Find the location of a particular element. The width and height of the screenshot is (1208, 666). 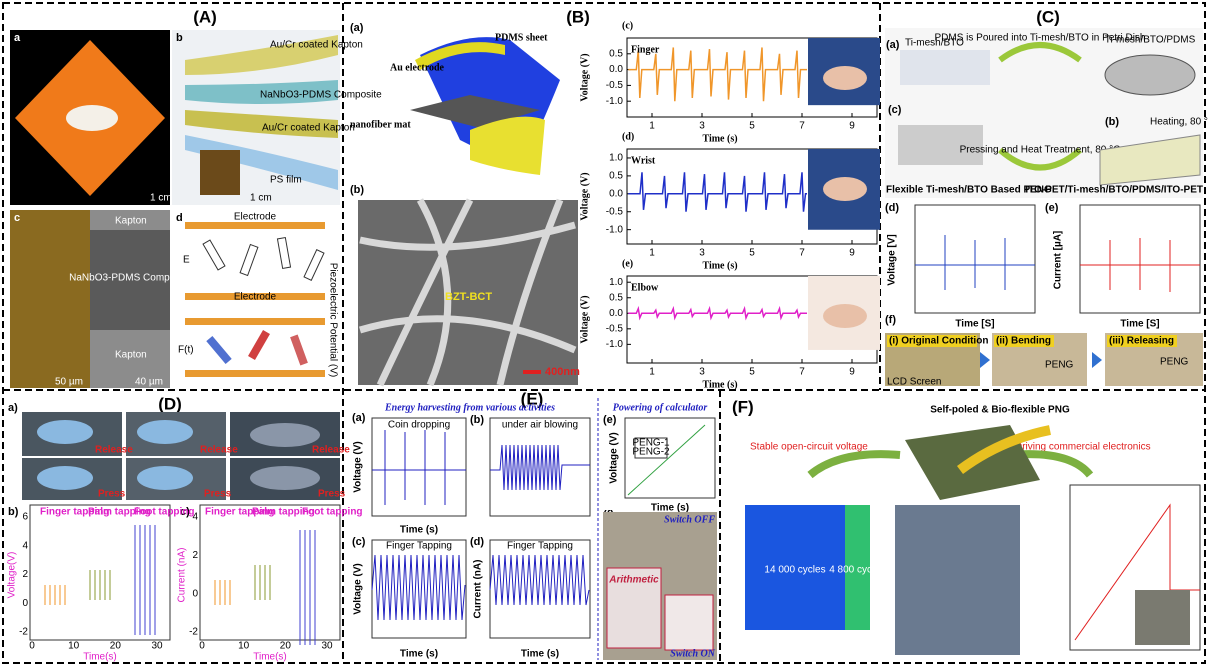

composite-layer is located at coordinates (130, 280).